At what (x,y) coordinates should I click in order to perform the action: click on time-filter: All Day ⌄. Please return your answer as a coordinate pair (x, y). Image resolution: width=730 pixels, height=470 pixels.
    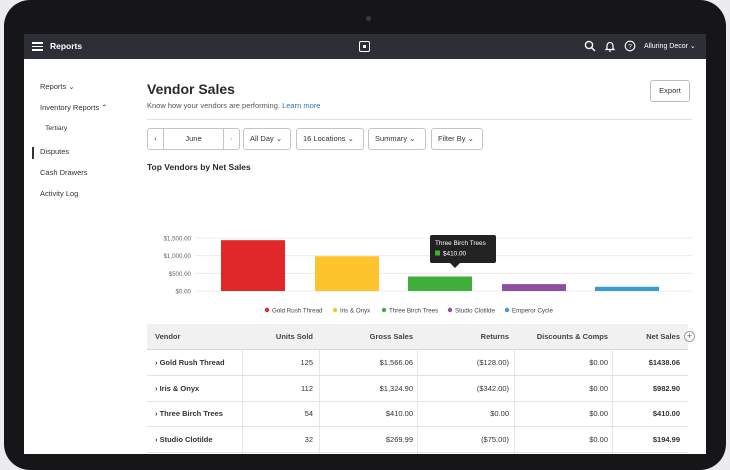
    Looking at the image, I should click on (267, 139).